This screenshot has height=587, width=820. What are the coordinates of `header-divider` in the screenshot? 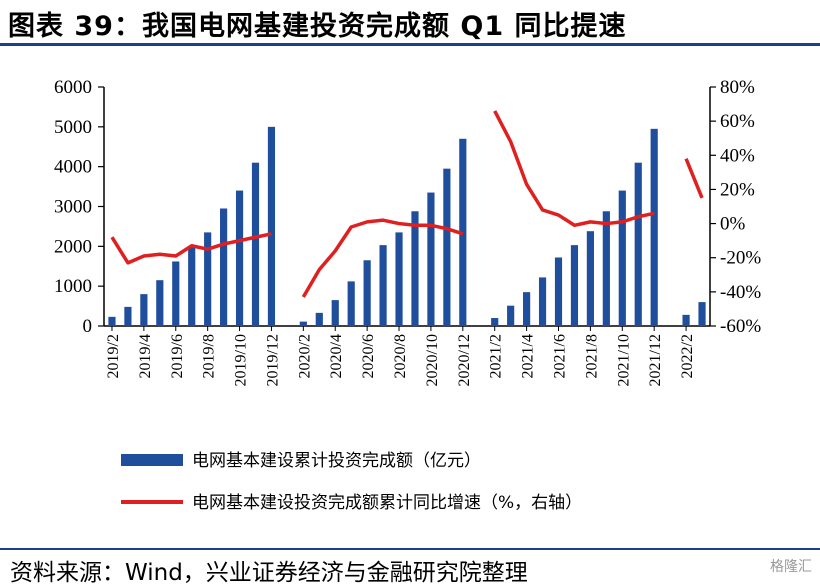 It's located at (410, 44).